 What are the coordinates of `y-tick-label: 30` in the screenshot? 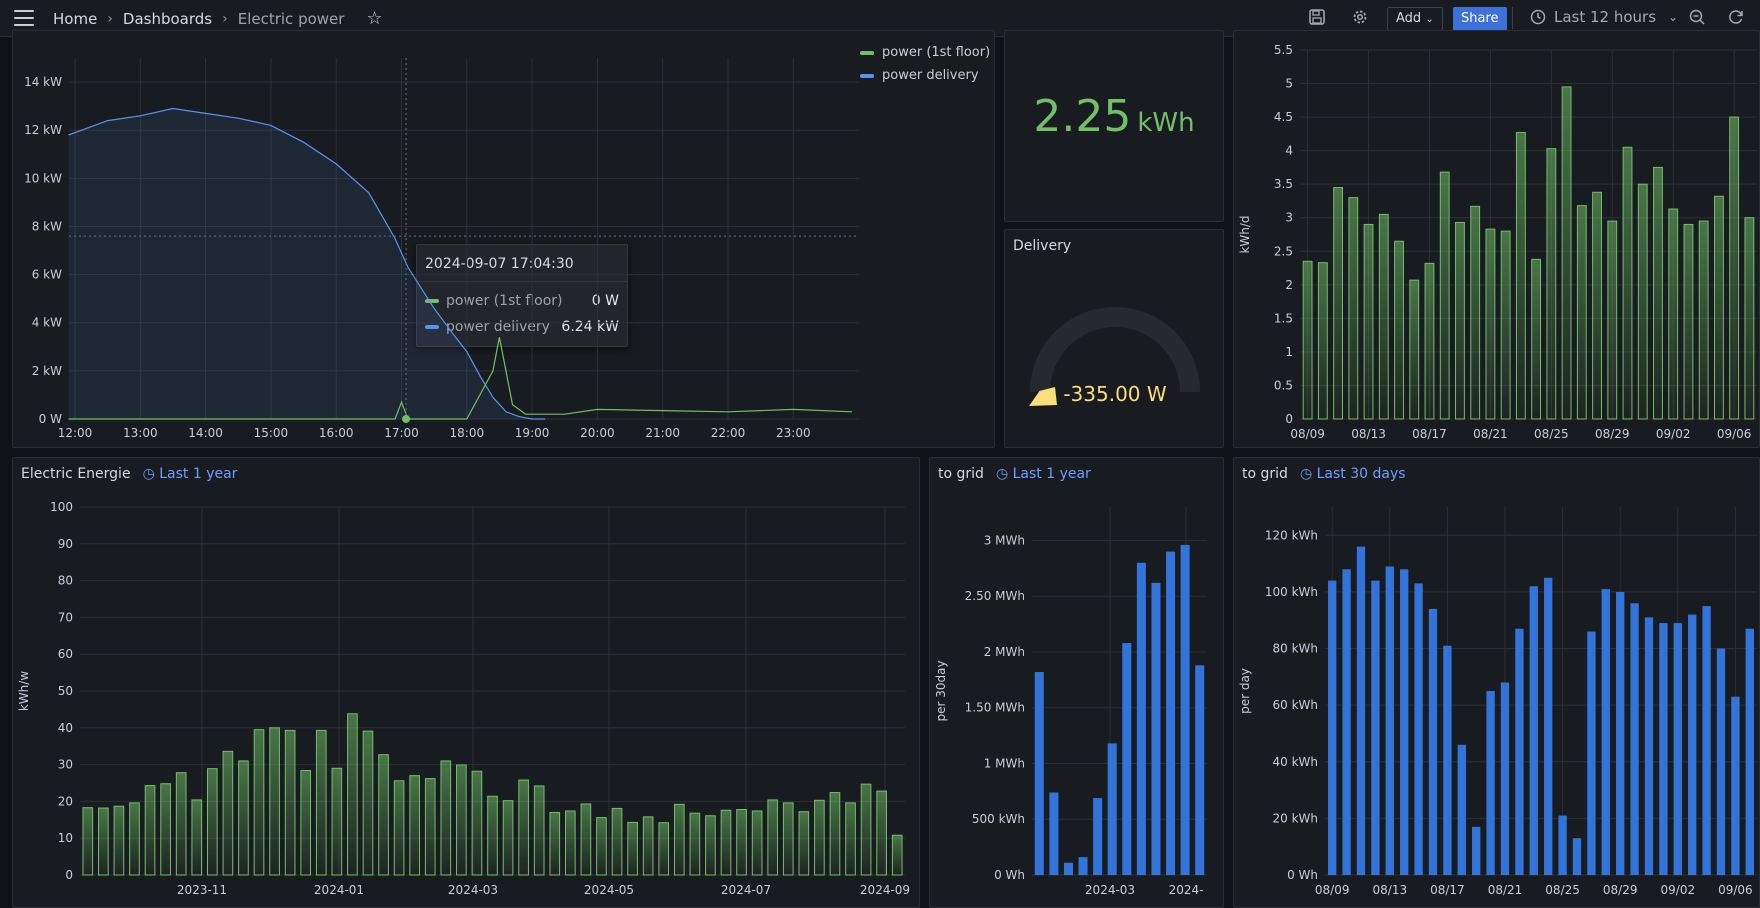 It's located at (65, 765).